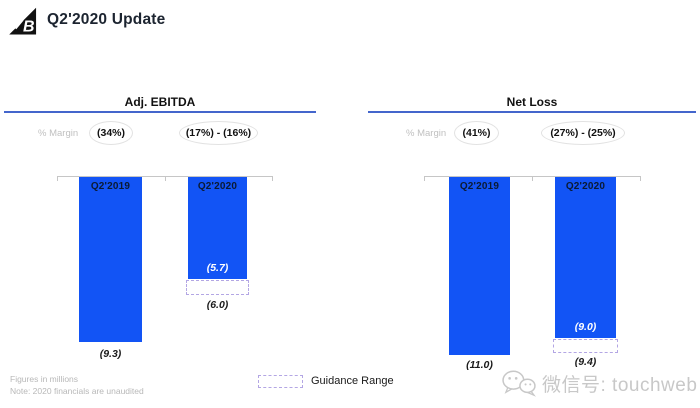 The image size is (700, 408). I want to click on bigcommerce-logo-icon: B, so click(23, 21).